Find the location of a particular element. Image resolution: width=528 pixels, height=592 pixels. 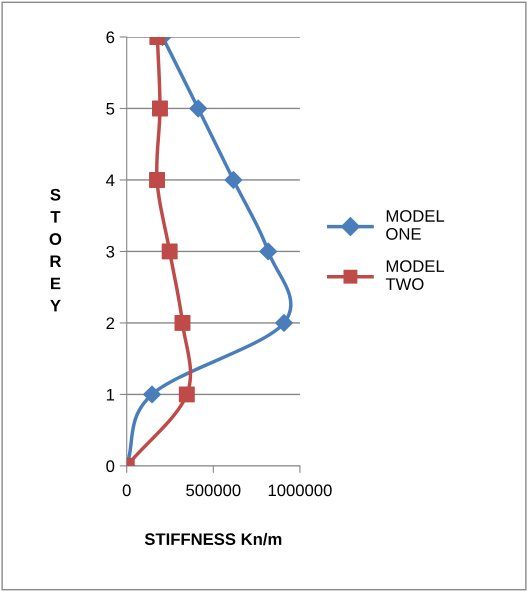

y-tick-label: 1 is located at coordinates (110, 394).